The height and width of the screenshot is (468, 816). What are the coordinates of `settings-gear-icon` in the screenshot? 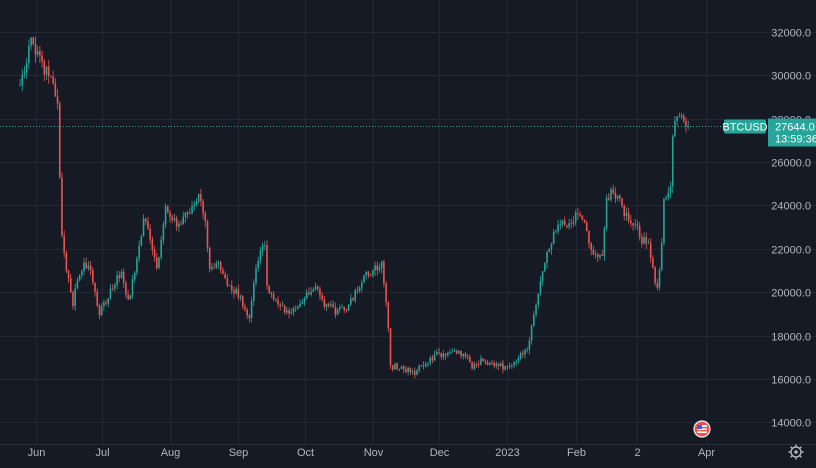 It's located at (796, 452).